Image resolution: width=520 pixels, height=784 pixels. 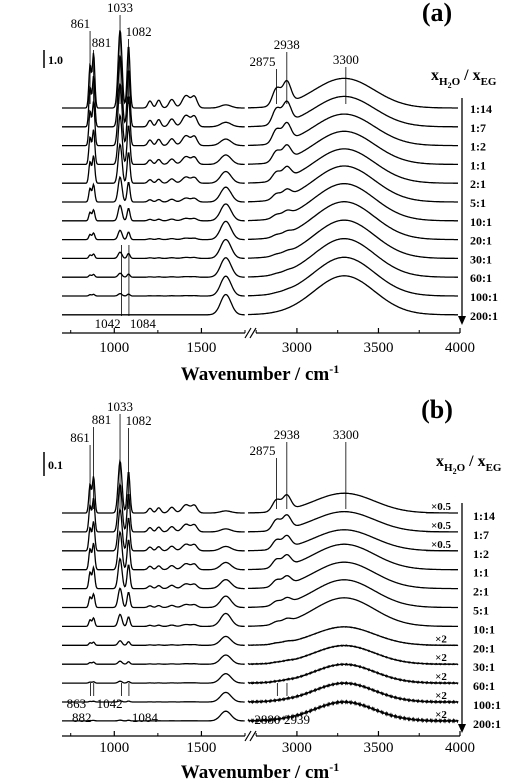 I want to click on peak-label: 881, so click(x=102, y=419).